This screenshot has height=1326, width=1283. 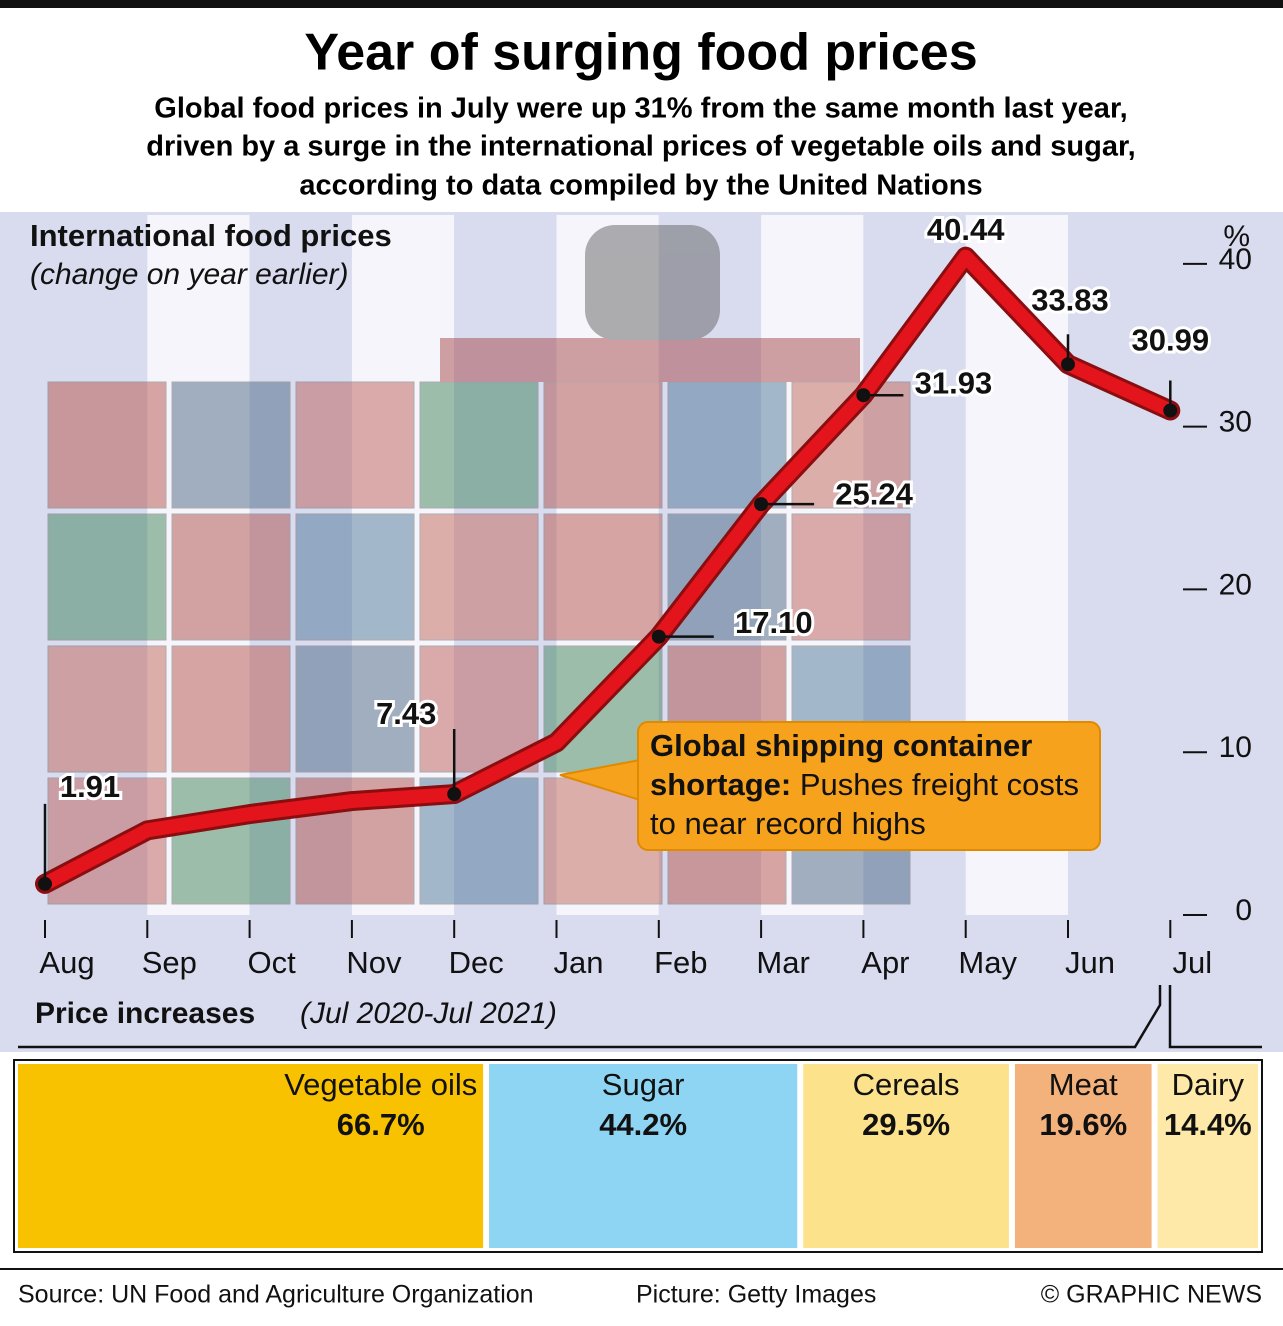 What do you see at coordinates (1083, 1084) in the screenshot?
I see `bar-name: Meat` at bounding box center [1083, 1084].